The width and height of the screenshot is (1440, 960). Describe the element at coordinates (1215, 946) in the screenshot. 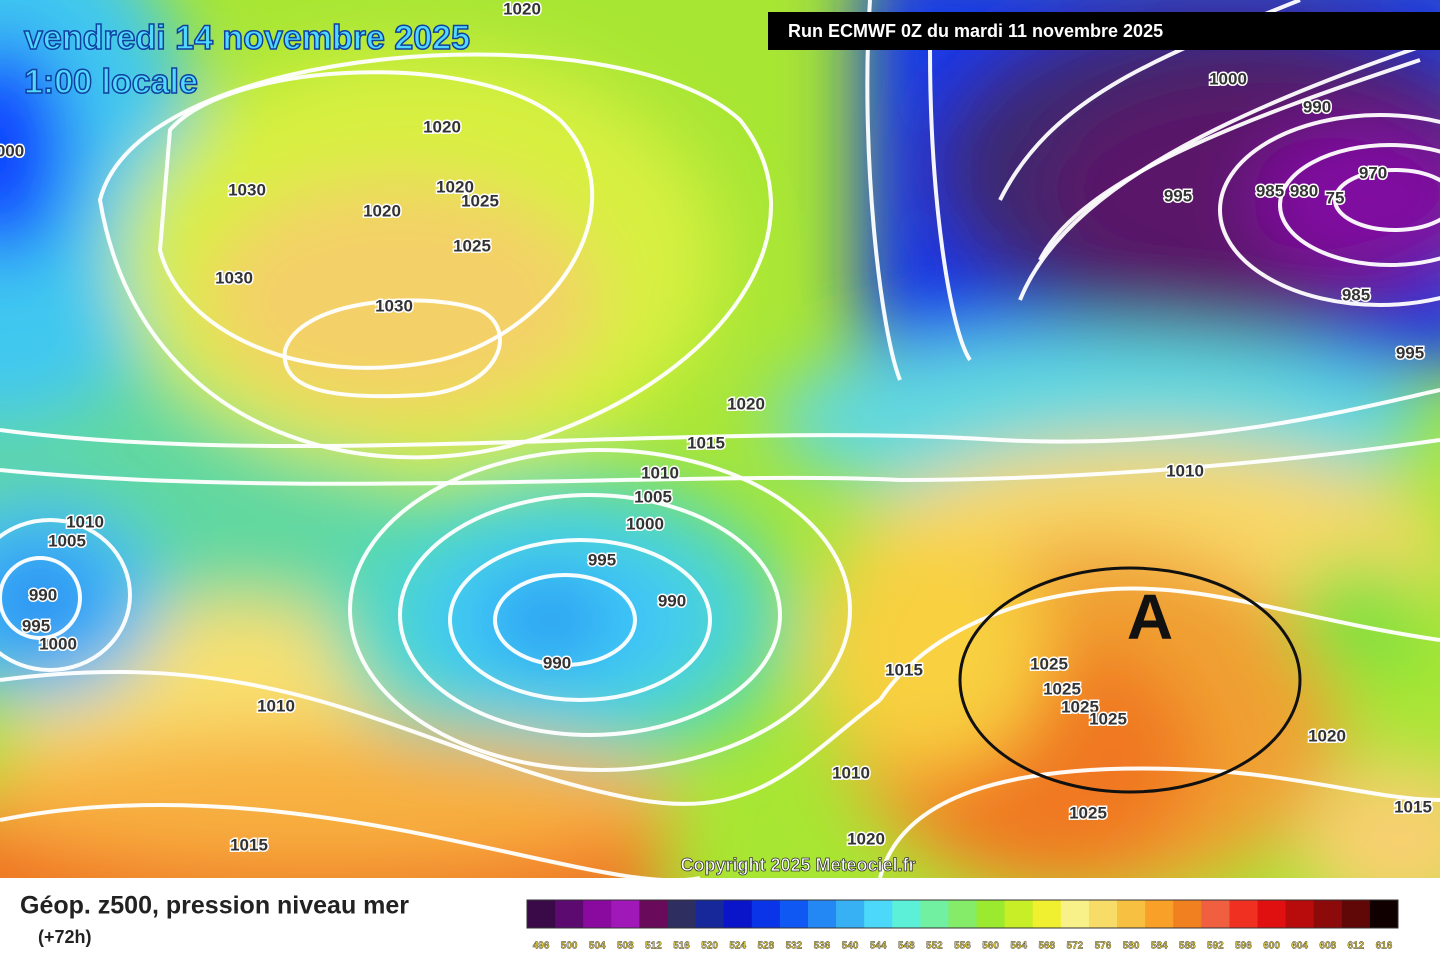

I see `scale-label: 592` at that location.